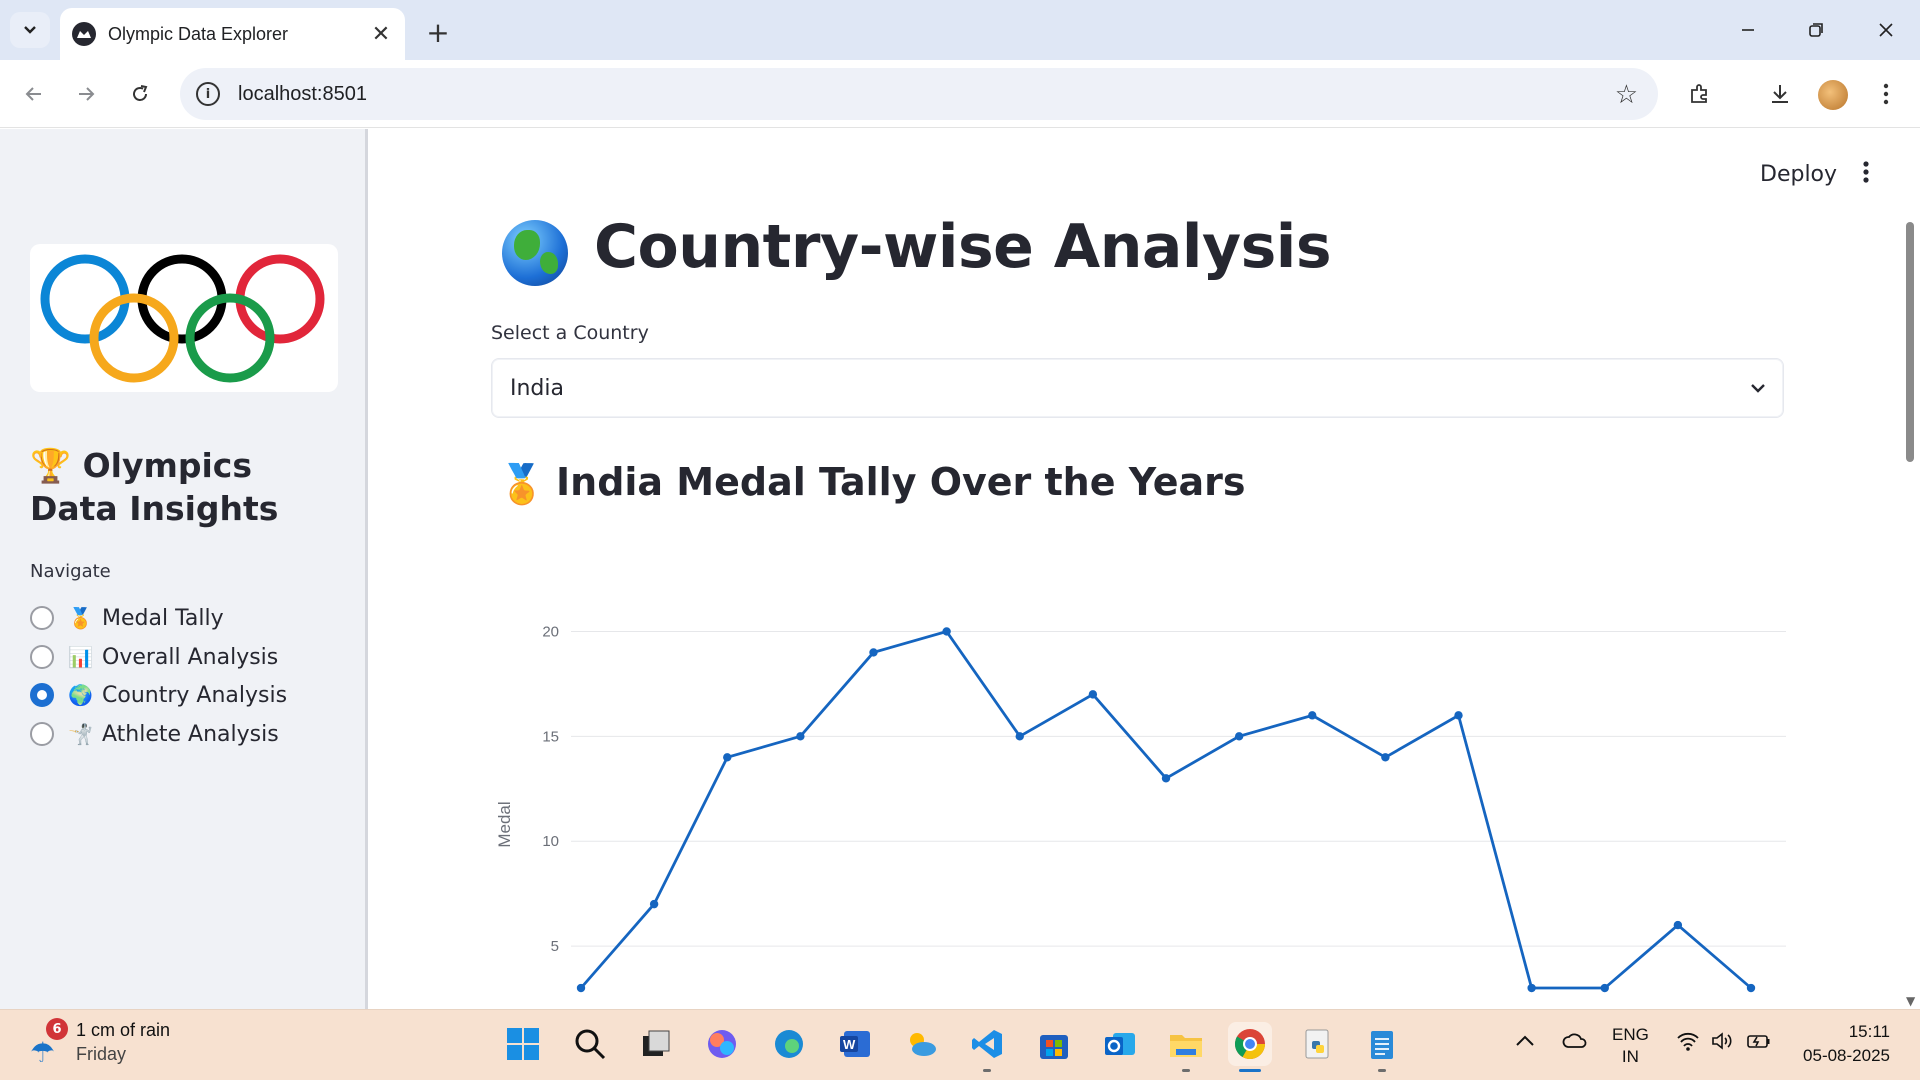  What do you see at coordinates (1910, 342) in the screenshot?
I see `page-scrollbar` at bounding box center [1910, 342].